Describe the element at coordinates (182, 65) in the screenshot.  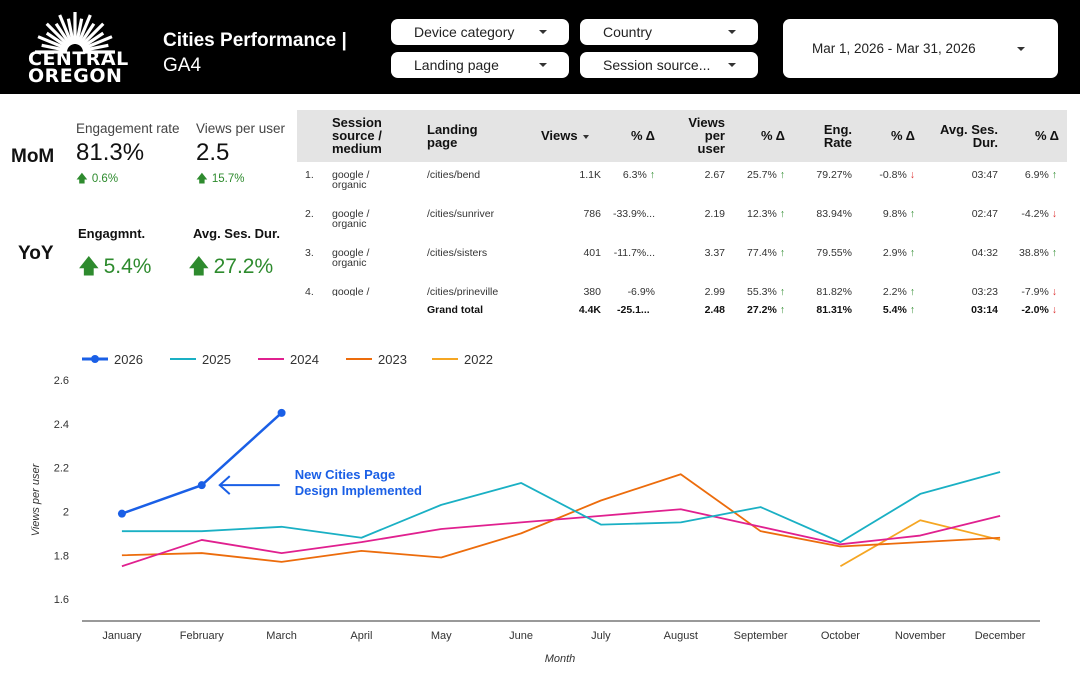
I see `page-title-line2: GA4` at that location.